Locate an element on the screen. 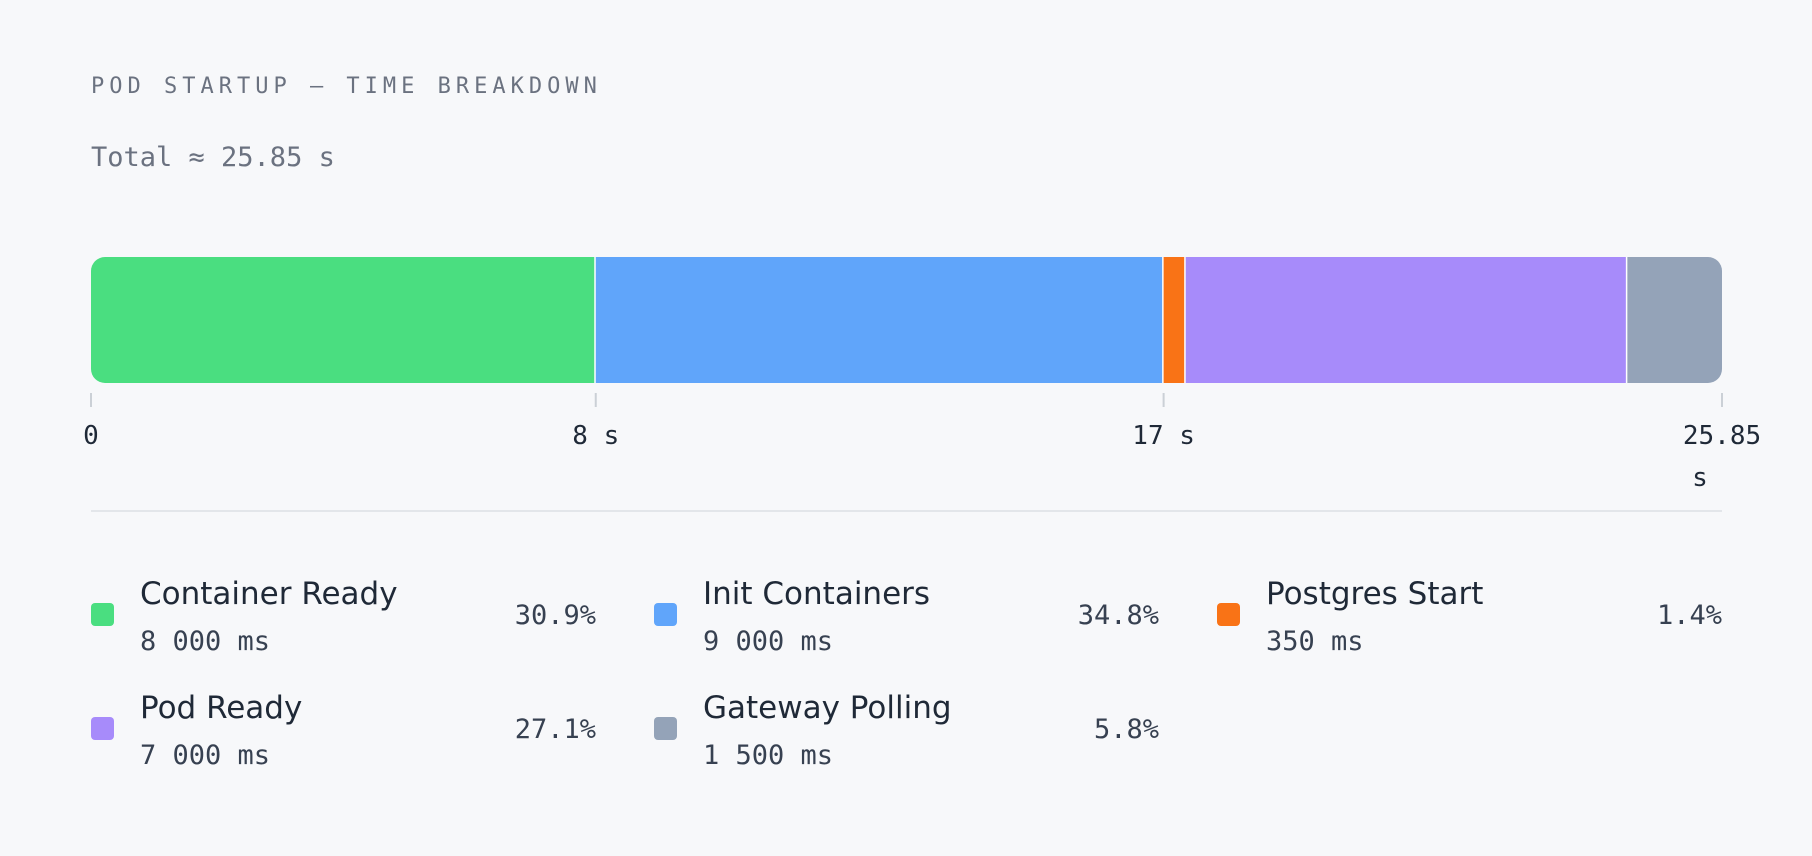 This screenshot has width=1812, height=856. chart-title: POD STARTUP — TIME BREAKDOWN is located at coordinates (346, 86).